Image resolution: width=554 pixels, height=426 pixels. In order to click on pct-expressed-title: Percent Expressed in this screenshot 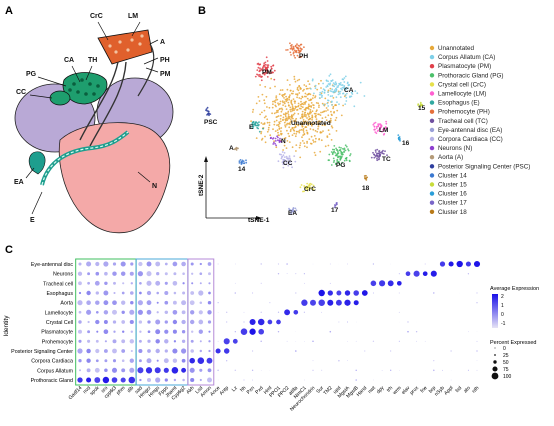, I will do `click(513, 343)`.